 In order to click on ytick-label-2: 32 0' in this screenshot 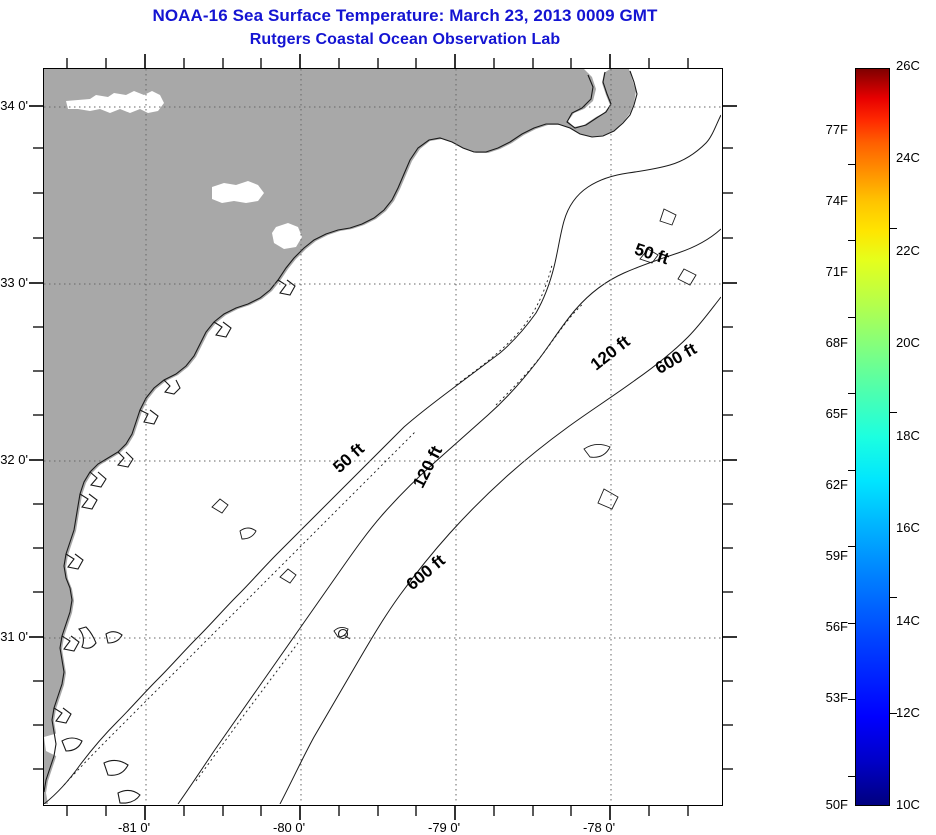, I will do `click(14, 459)`.